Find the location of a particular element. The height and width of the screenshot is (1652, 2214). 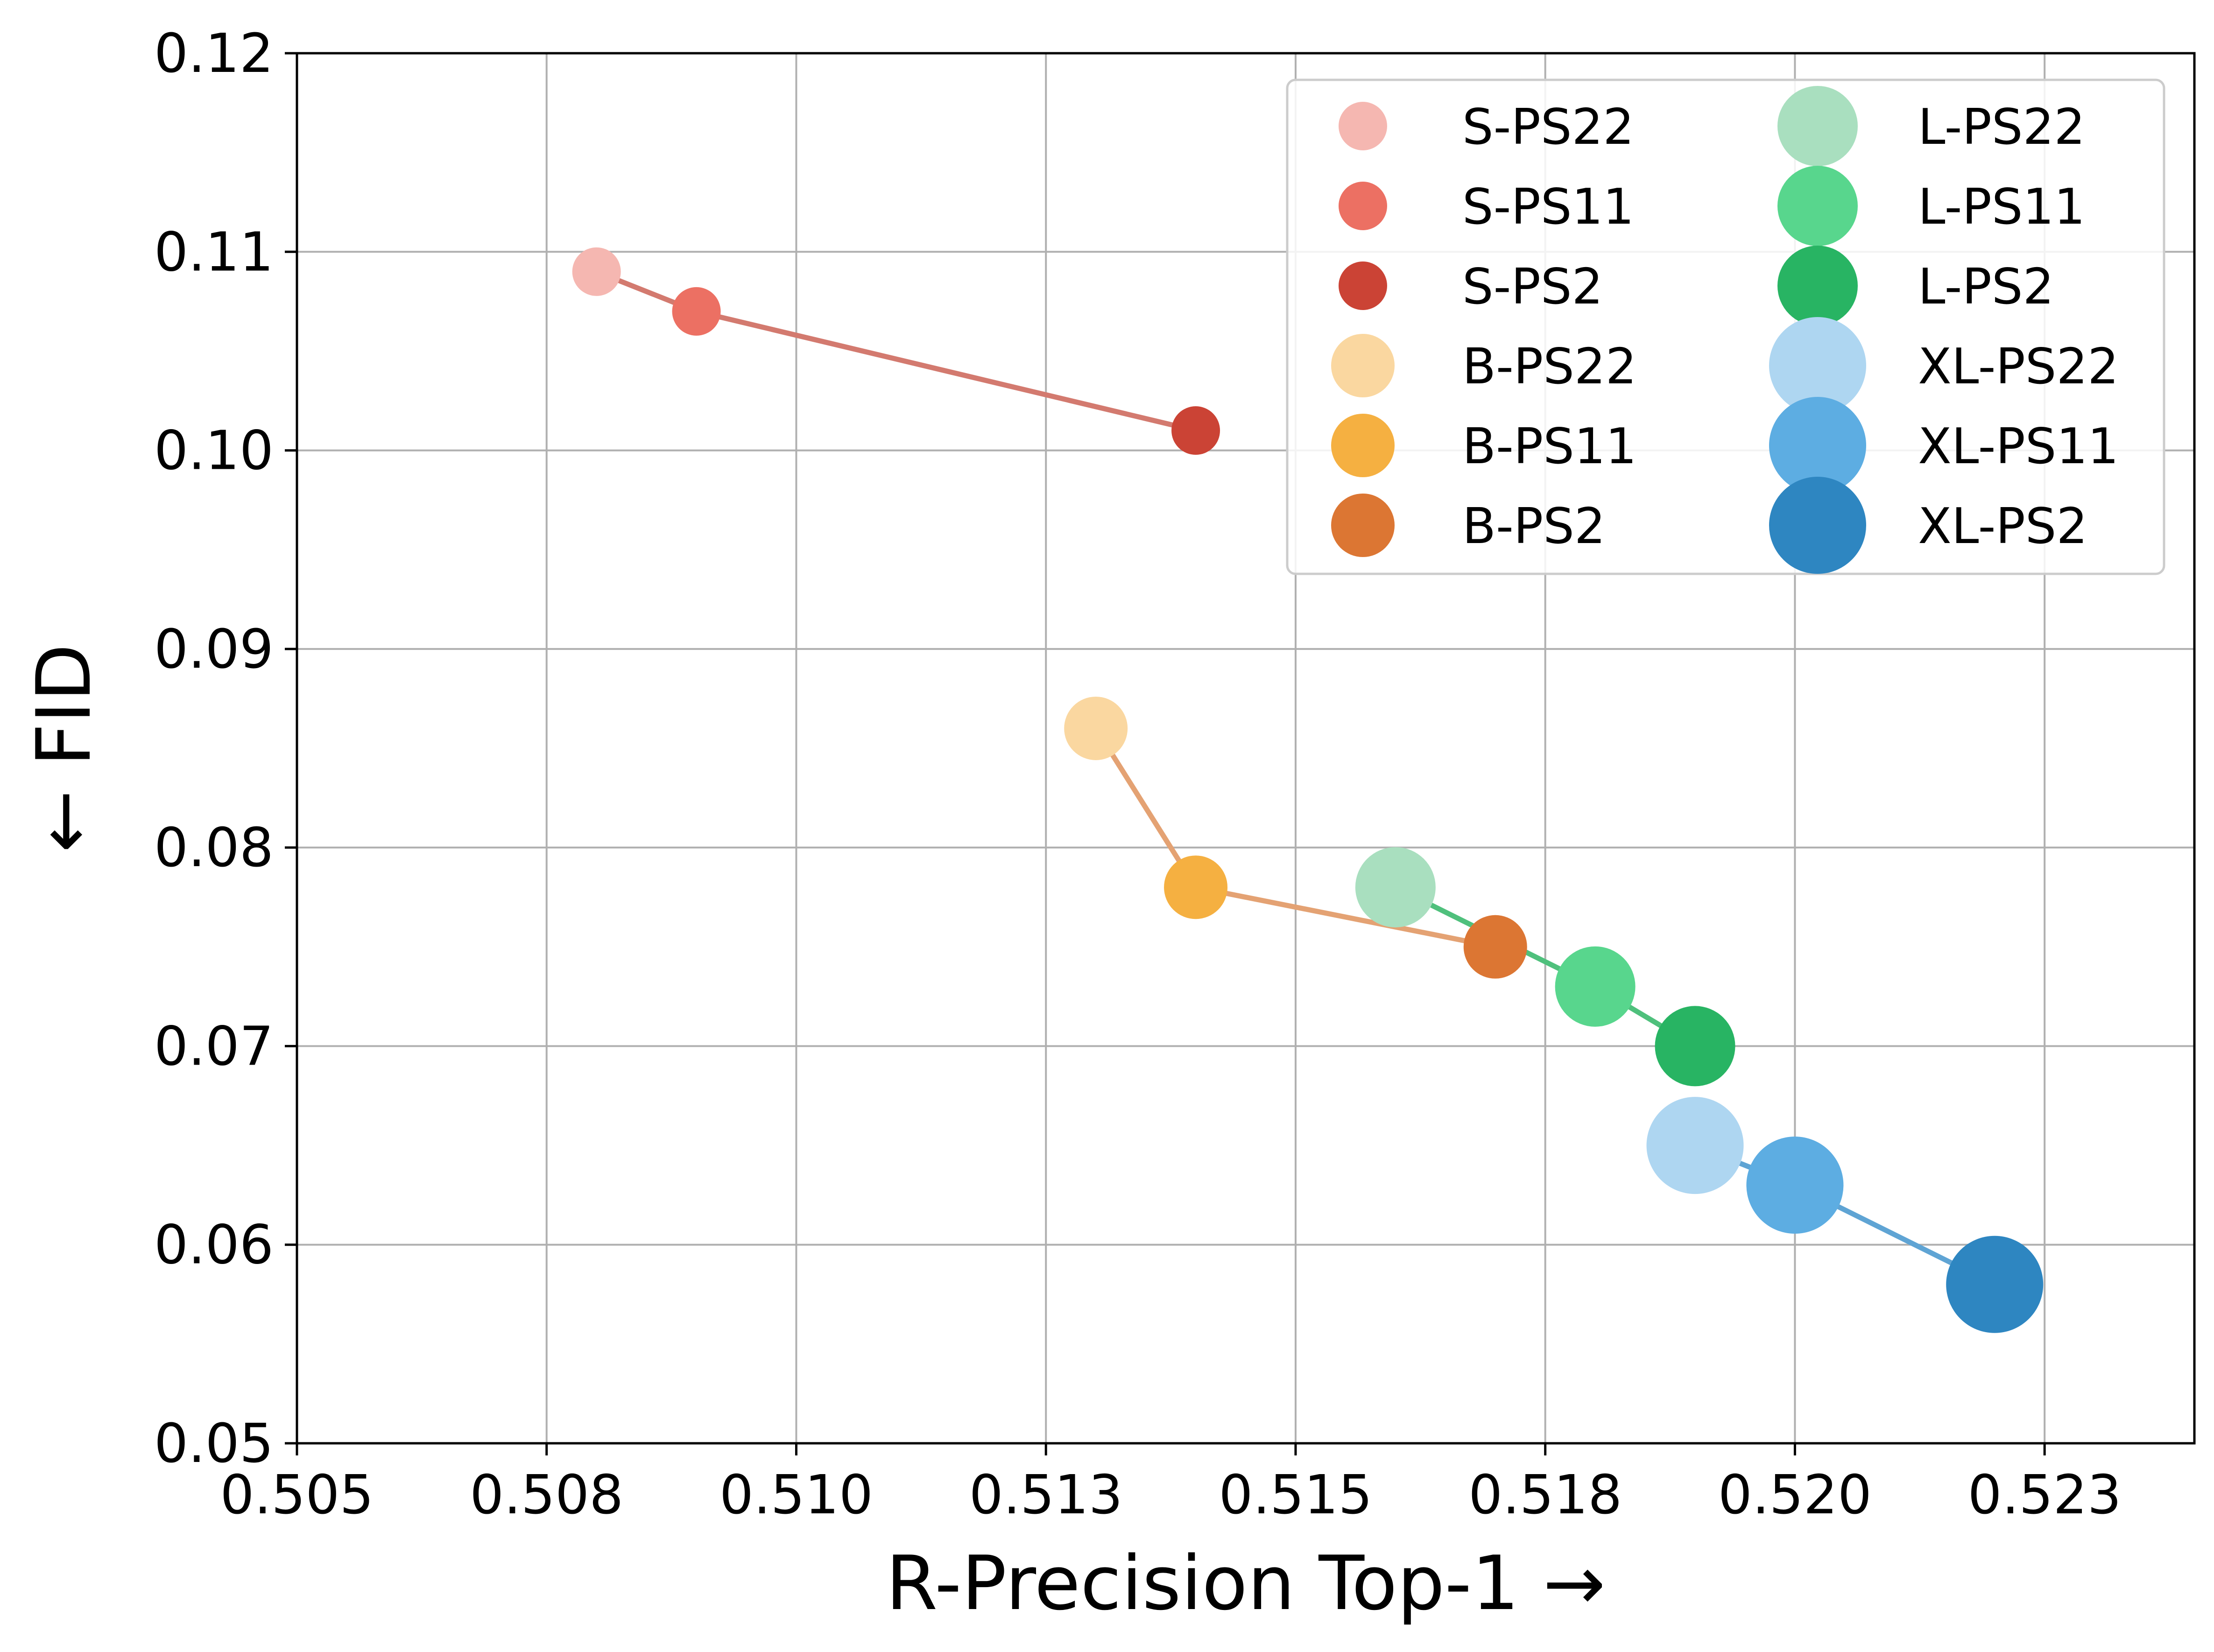

x-axis-label: R-Precision Top-1 → is located at coordinates (1246, 1583).